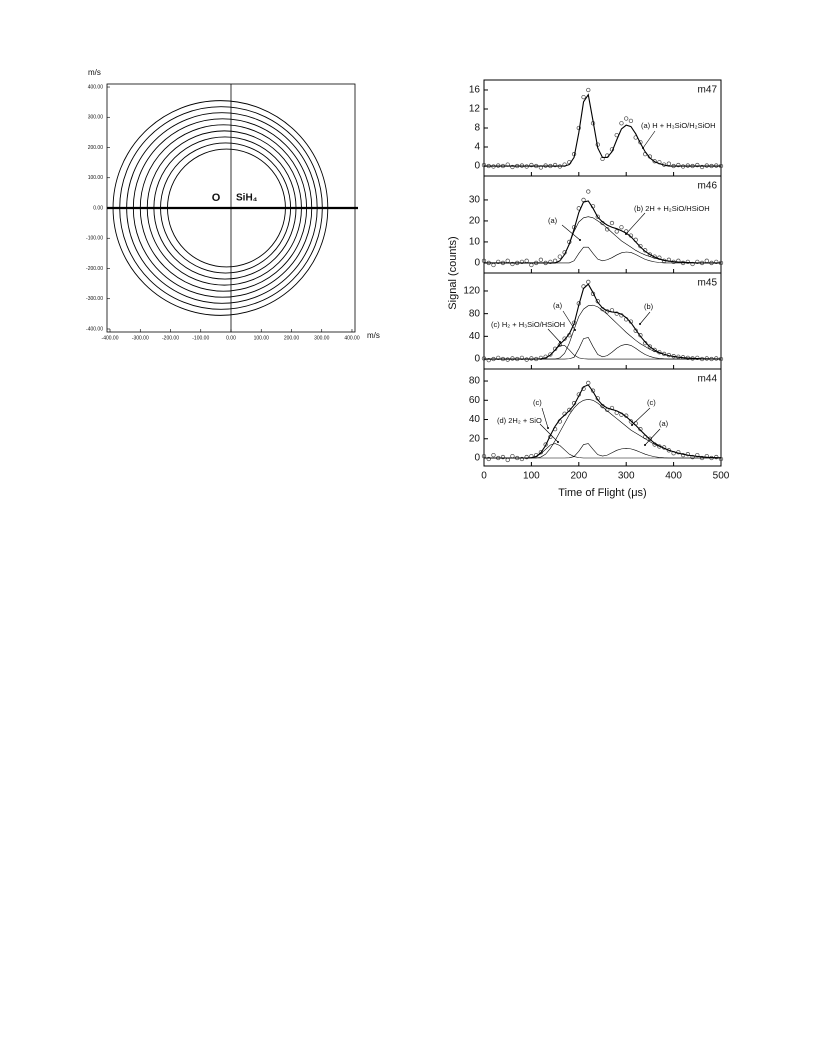 Image resolution: width=816 pixels, height=1056 pixels. What do you see at coordinates (110, 338) in the screenshot?
I see `x-tick-label: -400.00` at bounding box center [110, 338].